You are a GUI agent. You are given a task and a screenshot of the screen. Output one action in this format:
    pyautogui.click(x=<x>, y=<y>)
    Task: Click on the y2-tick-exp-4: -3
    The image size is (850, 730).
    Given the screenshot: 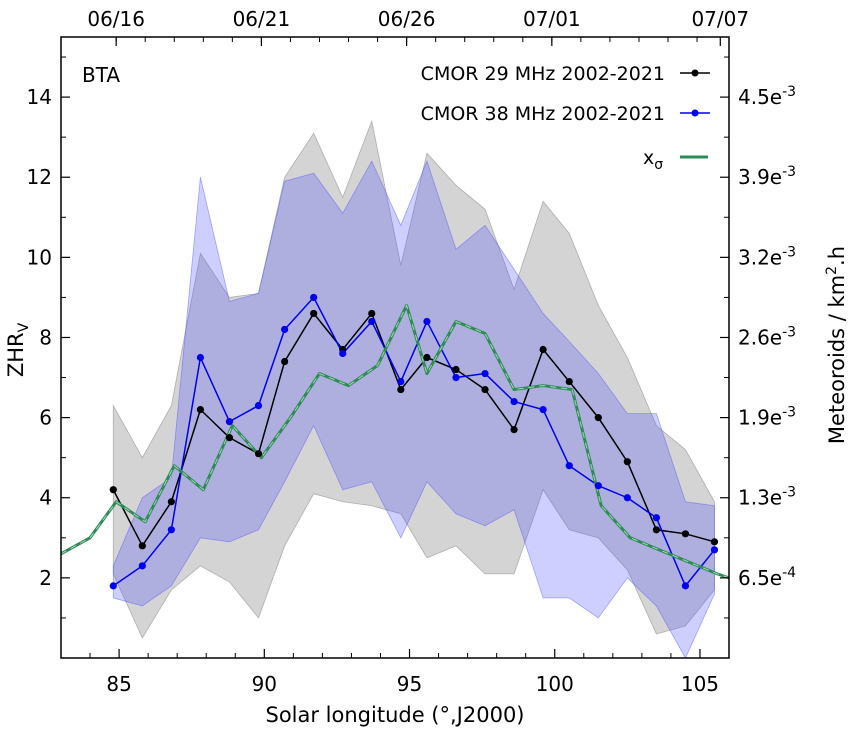 What is the action you would take?
    pyautogui.click(x=789, y=252)
    